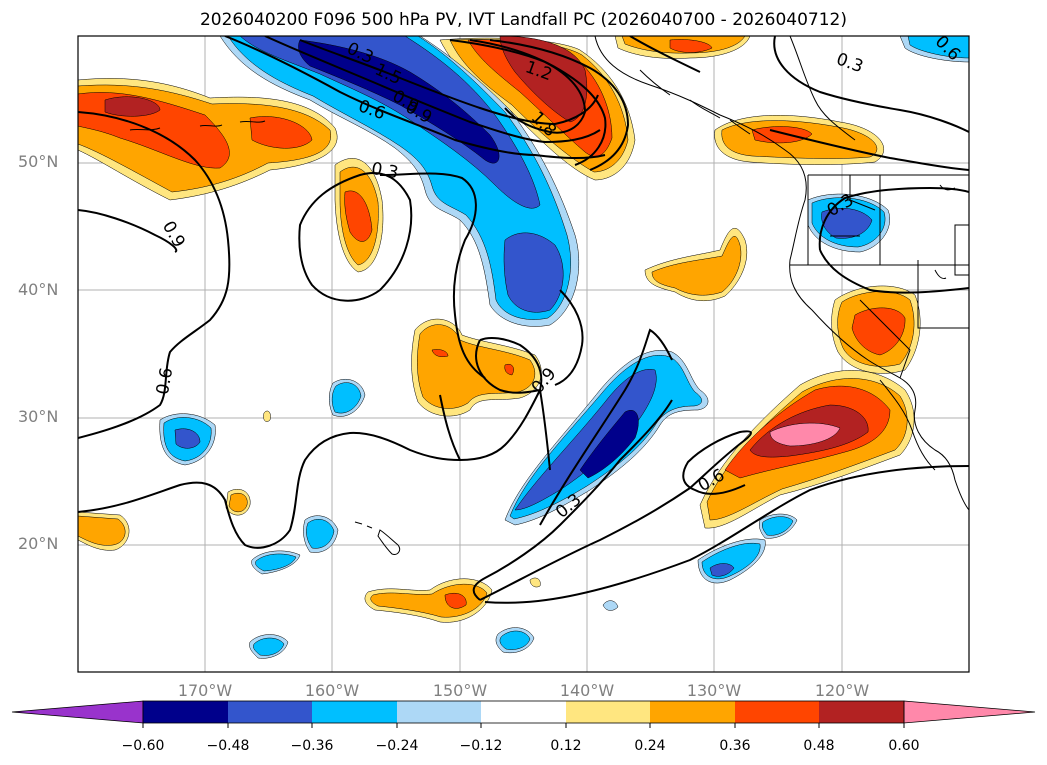  Describe the element at coordinates (714, 690) in the screenshot. I see `lon-label-130w: 130°W` at that location.